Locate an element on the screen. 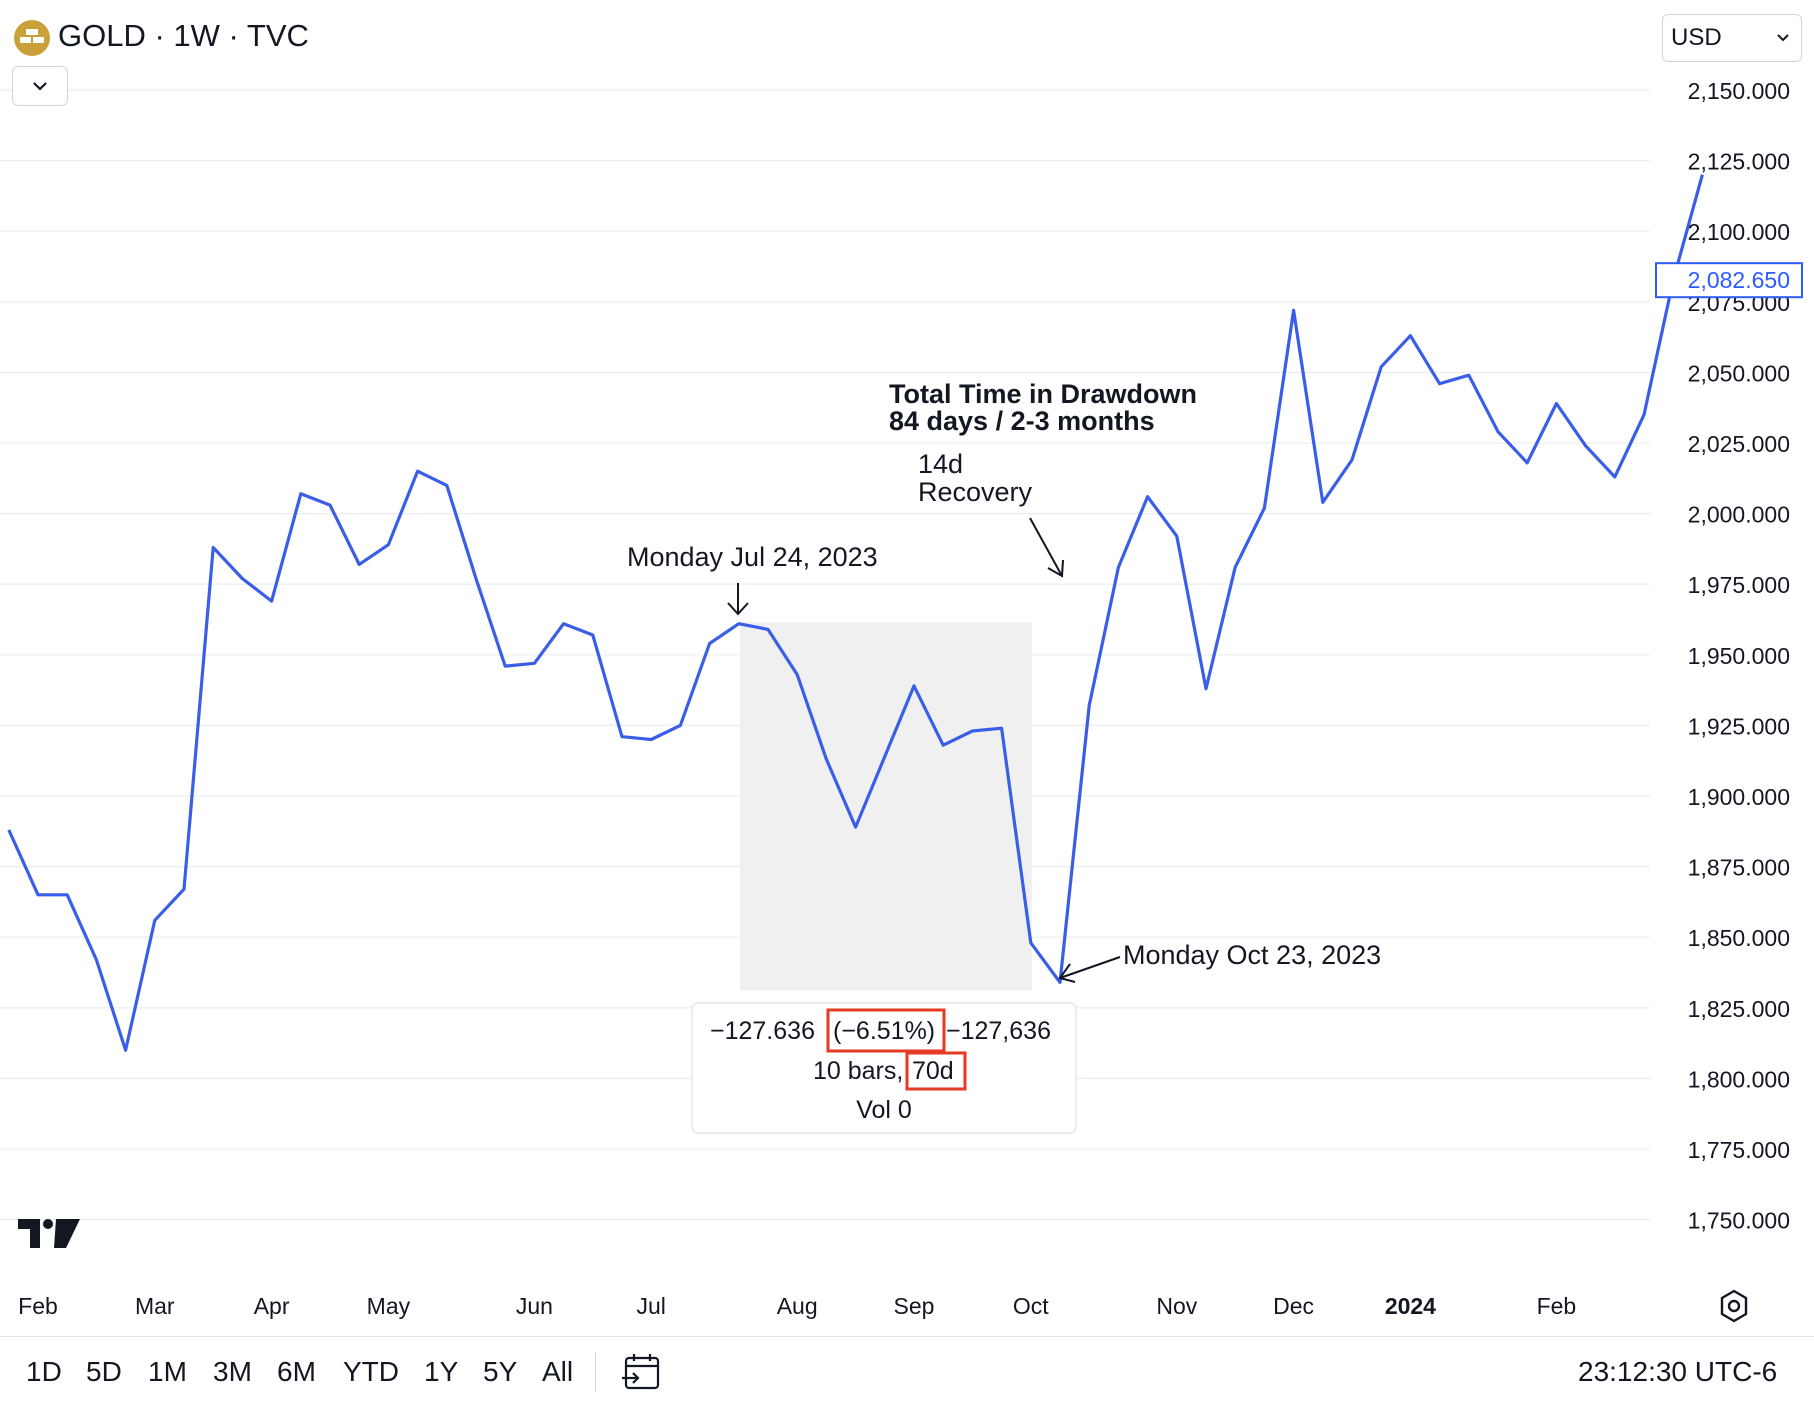 Image resolution: width=1814 pixels, height=1414 pixels. arrow-down-icon is located at coordinates (738, 599).